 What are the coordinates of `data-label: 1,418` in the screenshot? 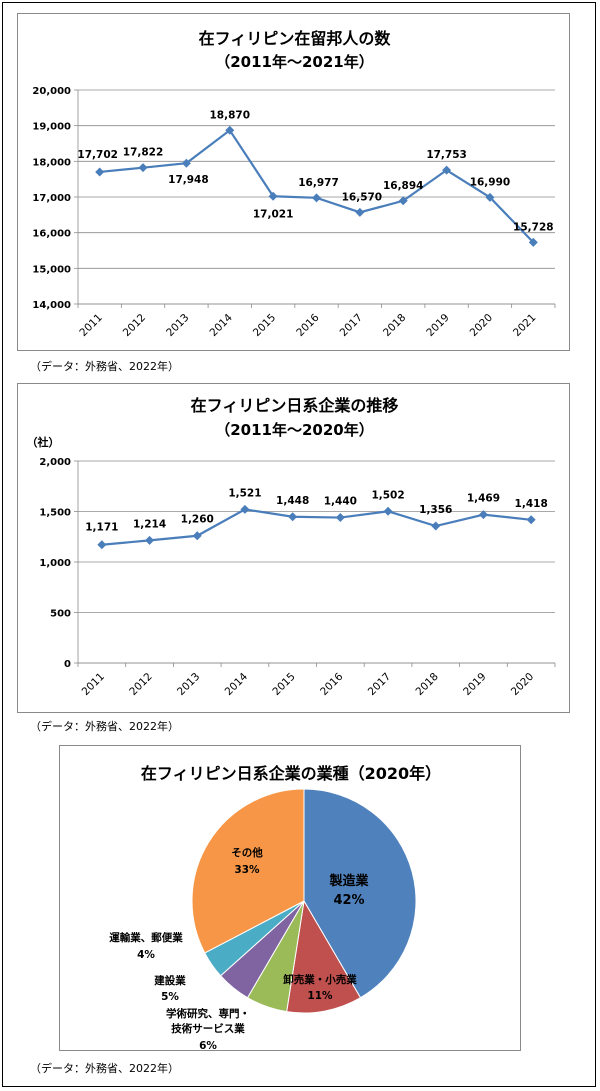 It's located at (531, 504).